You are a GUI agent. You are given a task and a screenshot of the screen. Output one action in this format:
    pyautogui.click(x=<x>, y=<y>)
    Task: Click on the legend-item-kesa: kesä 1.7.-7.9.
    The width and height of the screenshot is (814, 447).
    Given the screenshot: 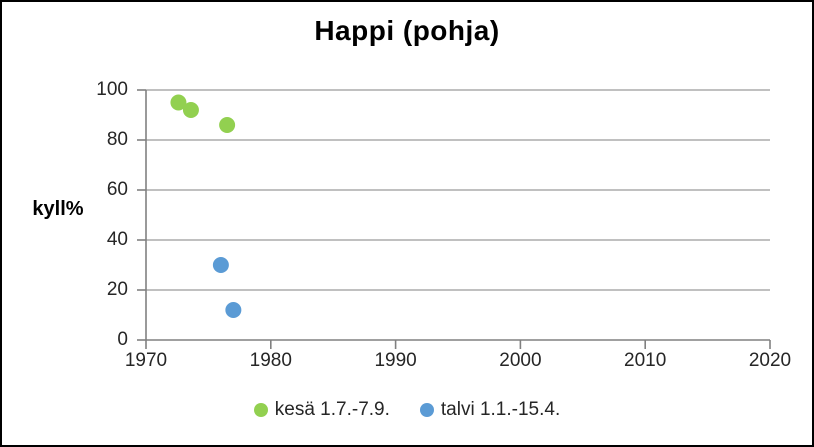 What is the action you would take?
    pyautogui.click(x=321, y=410)
    